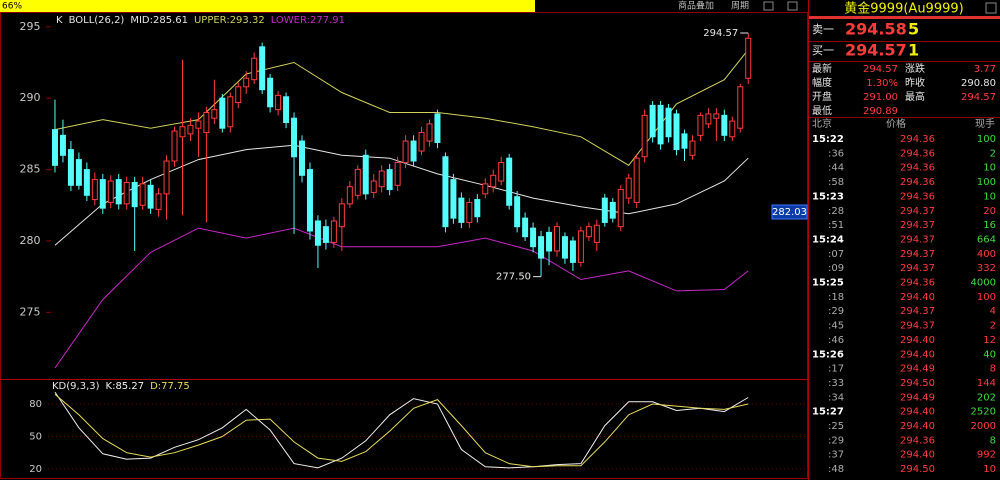 This screenshot has width=1000, height=480. Describe the element at coordinates (989, 225) in the screenshot. I see `trade-volume: 16` at that location.